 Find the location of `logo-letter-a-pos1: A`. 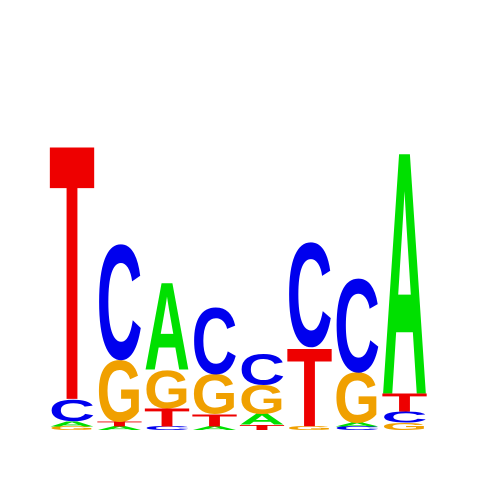

logo-letter-a-pos1: A is located at coordinates (72, 423).